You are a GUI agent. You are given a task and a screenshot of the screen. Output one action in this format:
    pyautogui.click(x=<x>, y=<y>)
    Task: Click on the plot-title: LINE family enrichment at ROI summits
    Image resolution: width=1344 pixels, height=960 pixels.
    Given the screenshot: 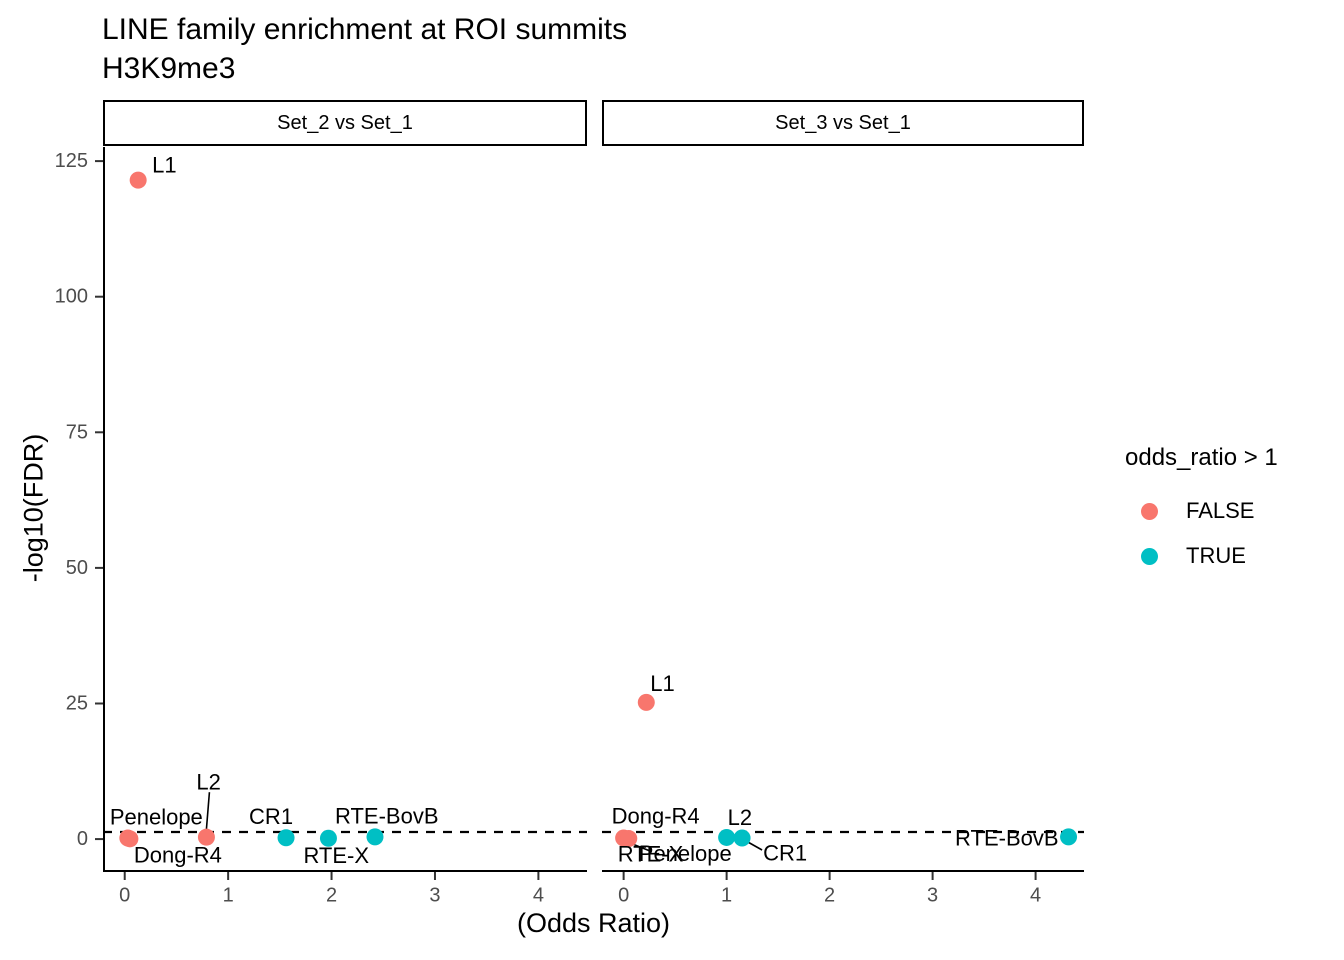 What is the action you would take?
    pyautogui.click(x=365, y=29)
    